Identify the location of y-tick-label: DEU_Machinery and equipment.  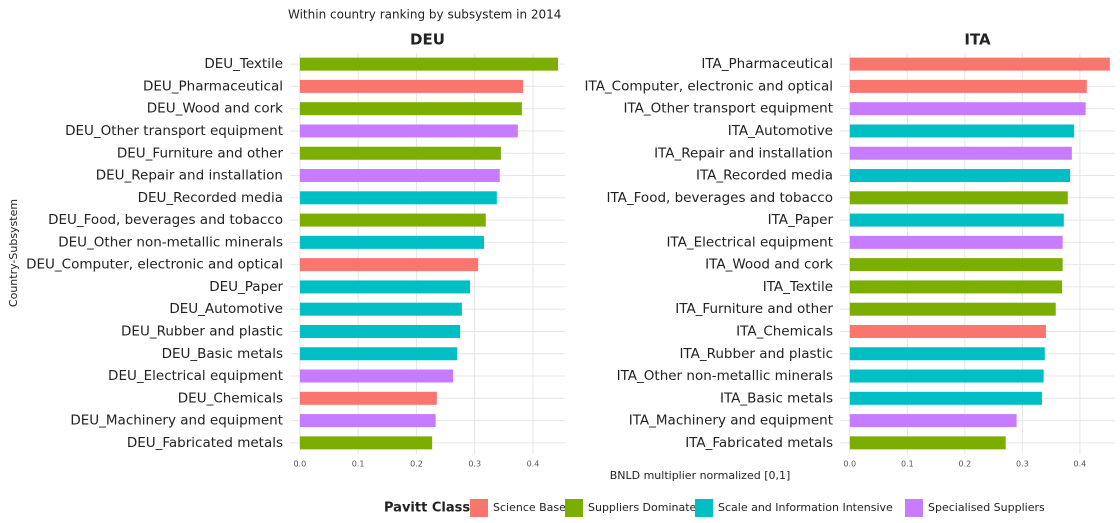
(176, 421).